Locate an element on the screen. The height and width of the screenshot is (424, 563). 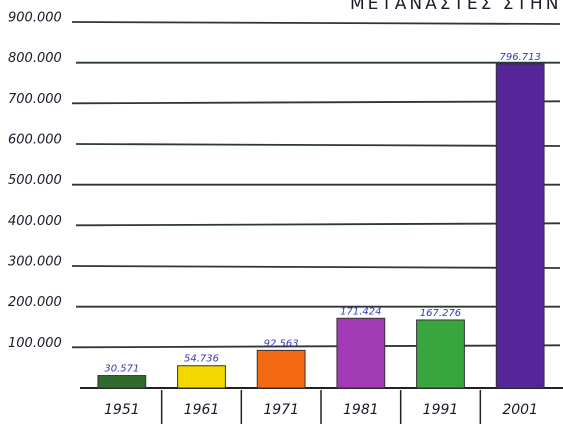
y-tick-label: 500.000 is located at coordinates (35, 180).